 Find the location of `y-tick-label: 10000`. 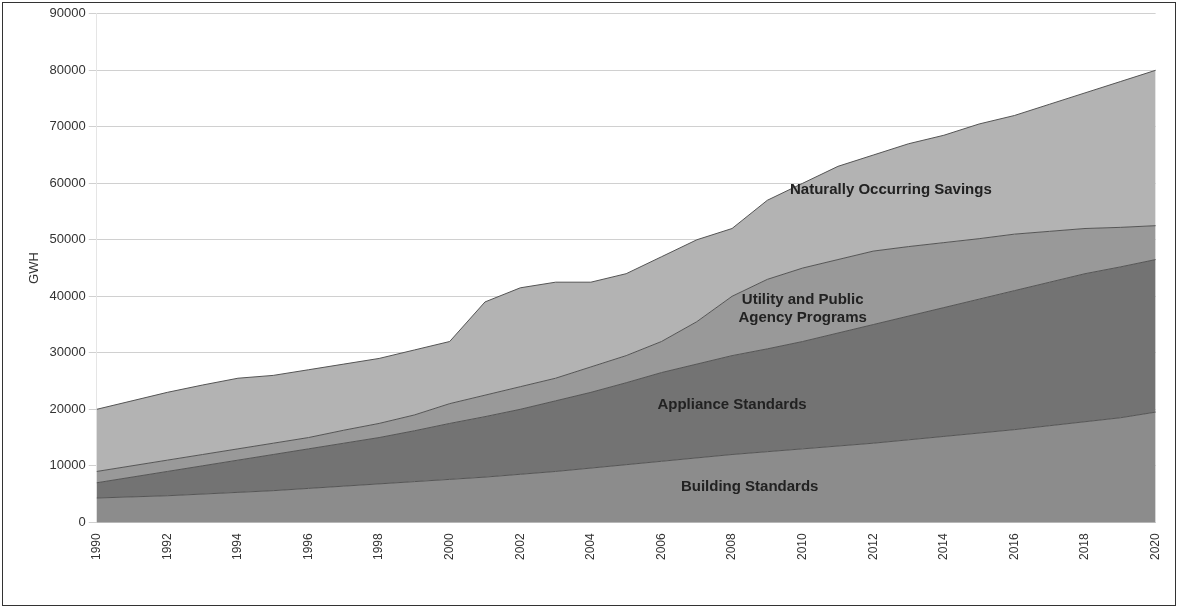

y-tick-label: 10000 is located at coordinates (67, 465).